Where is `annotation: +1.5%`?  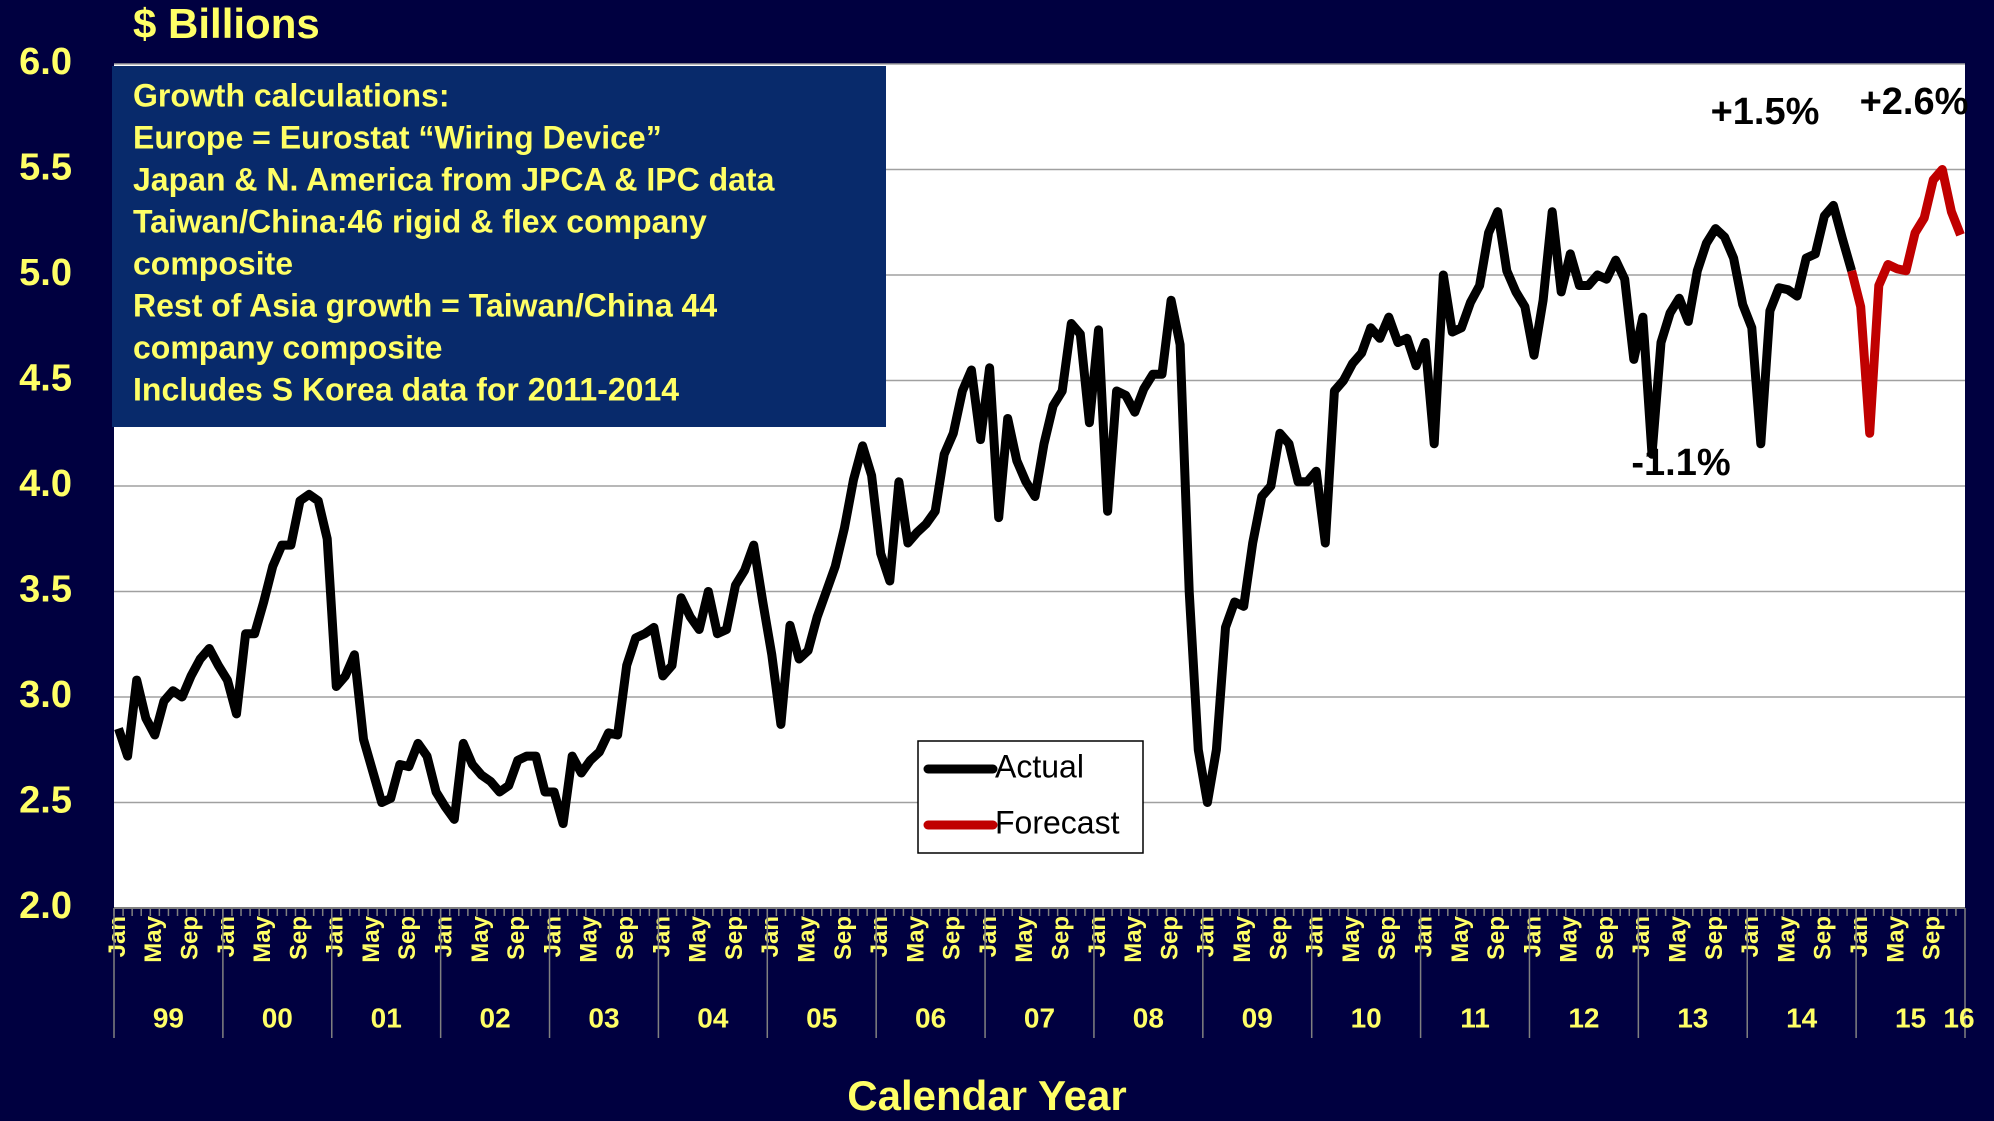 annotation: +1.5% is located at coordinates (1765, 112).